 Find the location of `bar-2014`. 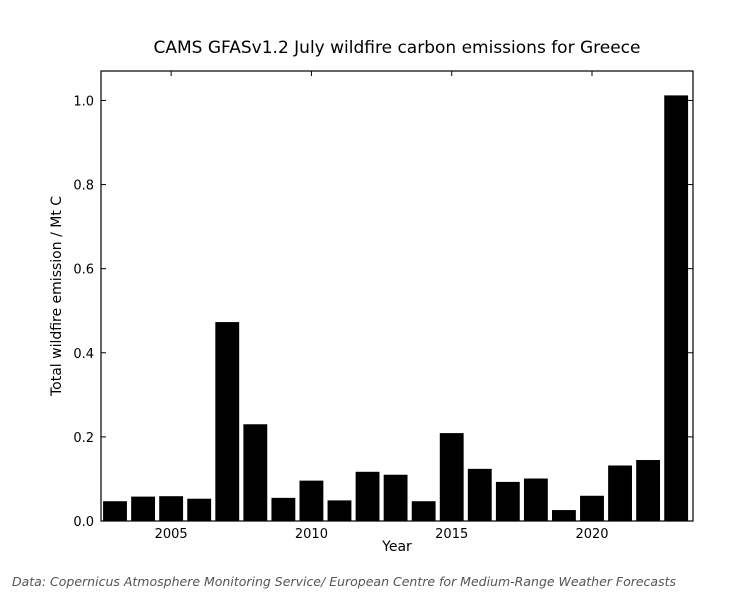

bar-2014 is located at coordinates (423, 511).